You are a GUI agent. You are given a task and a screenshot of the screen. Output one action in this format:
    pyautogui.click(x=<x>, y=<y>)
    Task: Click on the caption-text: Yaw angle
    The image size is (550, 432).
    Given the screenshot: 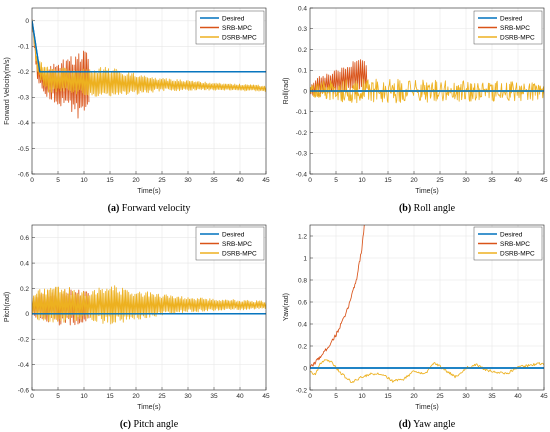 What is the action you would take?
    pyautogui.click(x=434, y=424)
    